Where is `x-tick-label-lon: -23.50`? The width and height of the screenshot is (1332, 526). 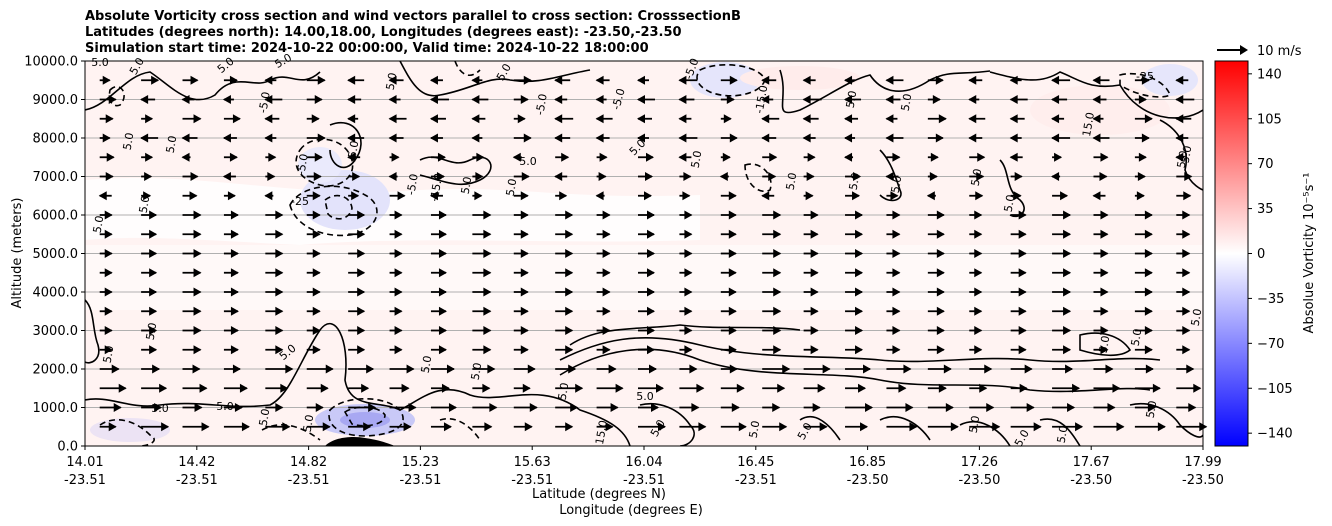
x-tick-label-lon: -23.50 is located at coordinates (868, 480).